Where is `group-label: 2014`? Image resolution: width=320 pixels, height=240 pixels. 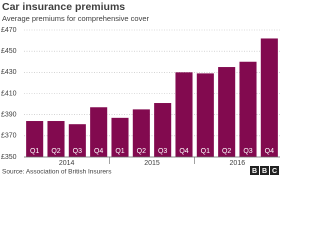
group-label: 2014 is located at coordinates (67, 163).